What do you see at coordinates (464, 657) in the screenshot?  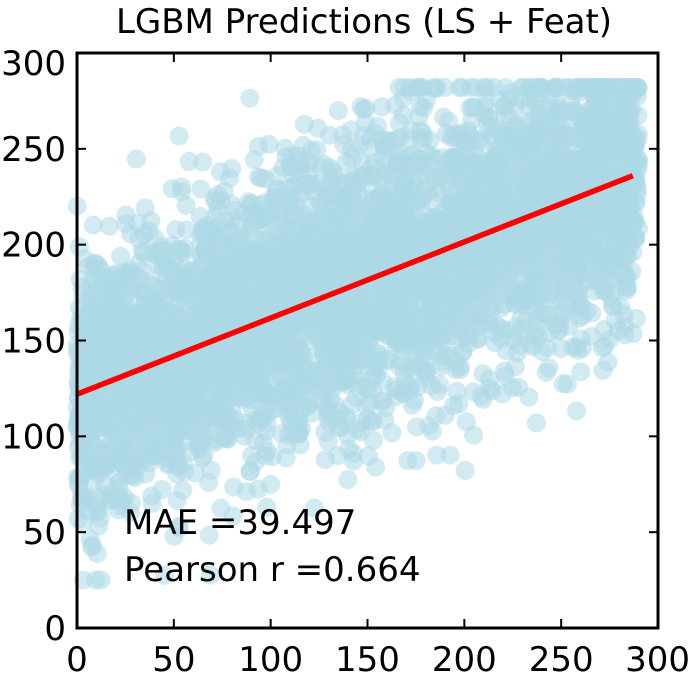 I see `x-tick-label: 200` at bounding box center [464, 657].